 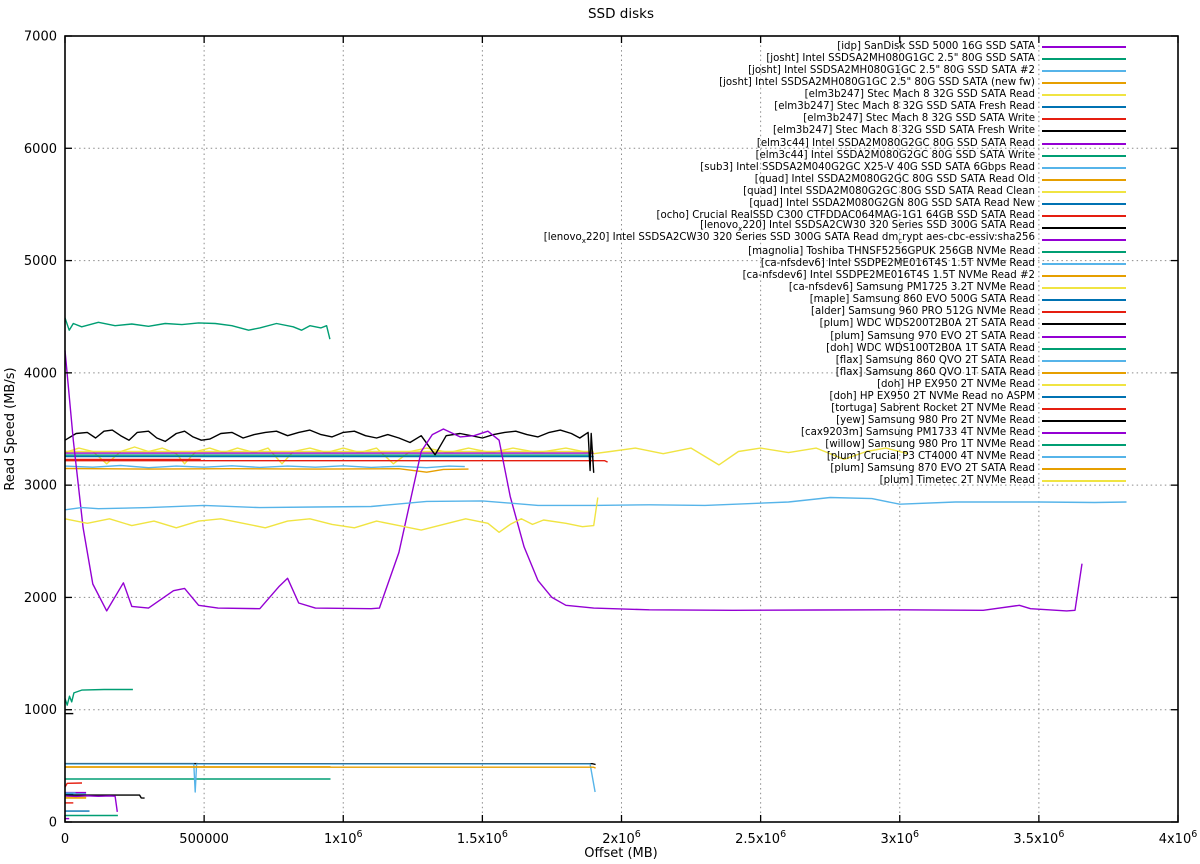 I want to click on y-tick-label: 3000, so click(x=40, y=486).